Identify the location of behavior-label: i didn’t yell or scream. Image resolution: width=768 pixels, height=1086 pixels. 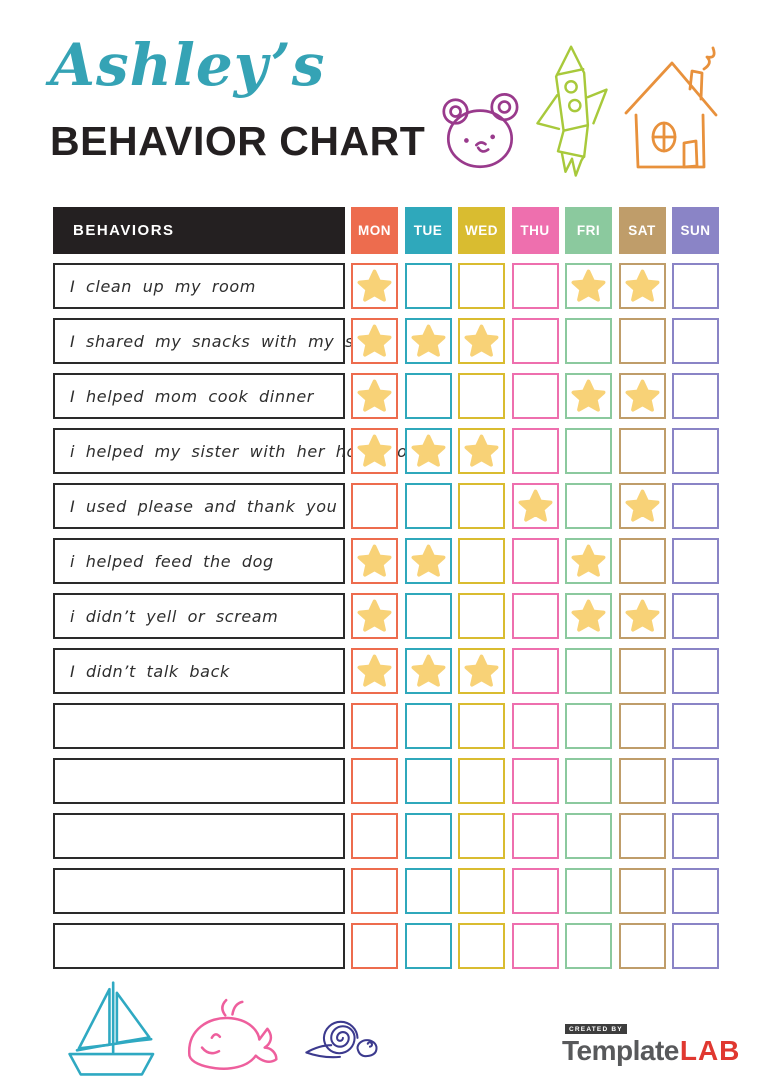
(199, 616).